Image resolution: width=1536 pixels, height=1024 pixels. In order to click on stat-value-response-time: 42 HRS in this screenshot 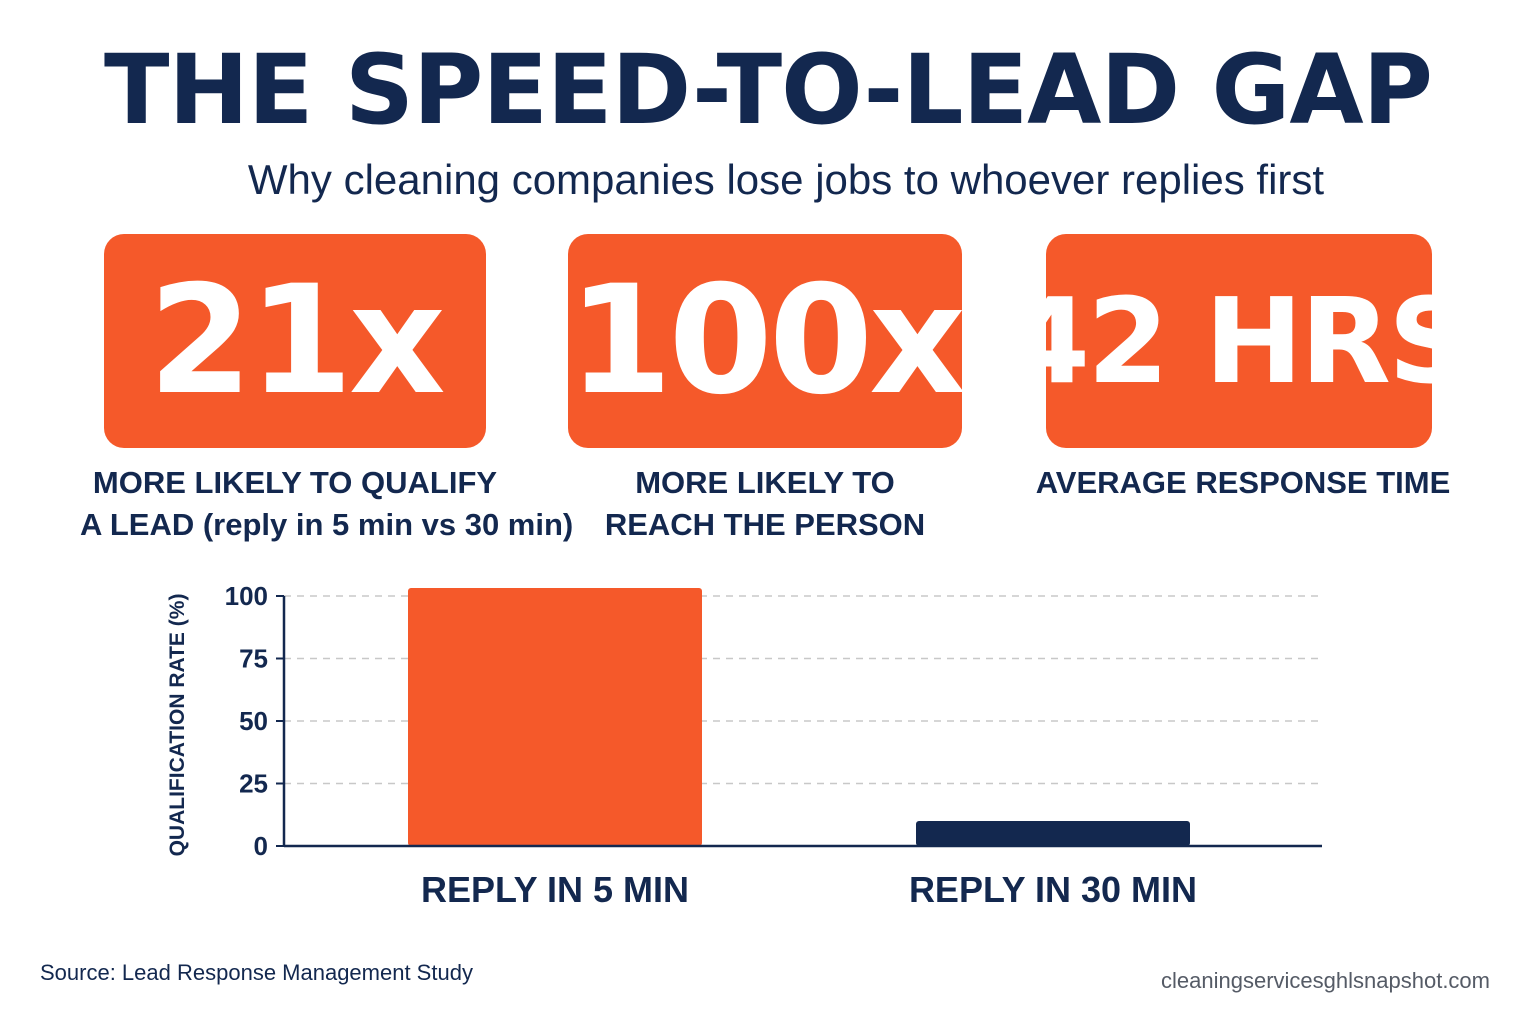, I will do `click(1240, 341)`.